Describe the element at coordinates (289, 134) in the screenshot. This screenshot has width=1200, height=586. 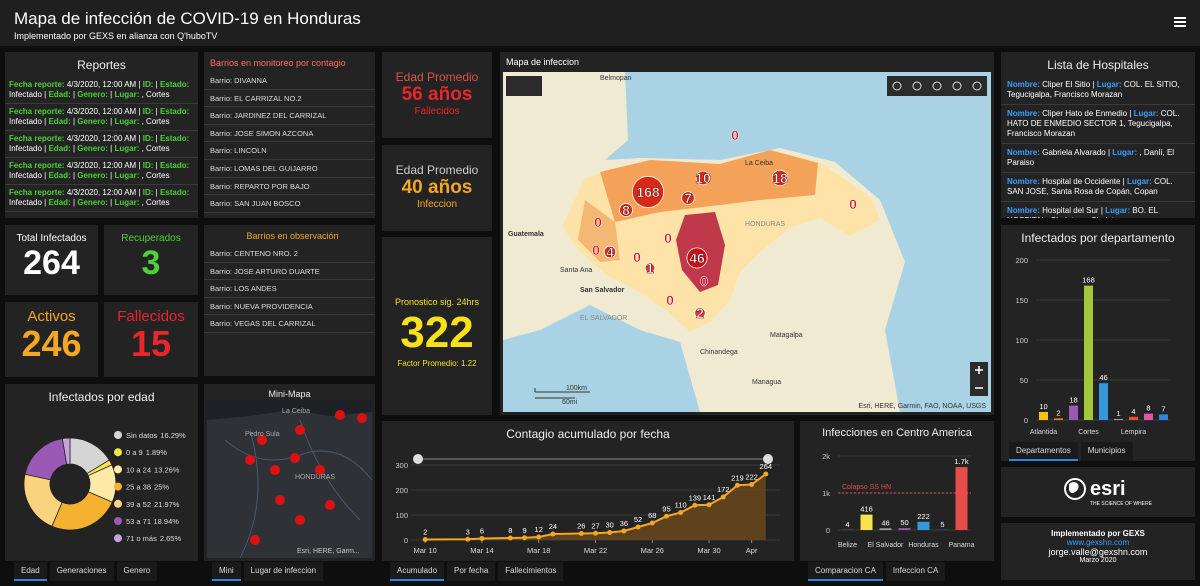
I see `barrio-item: Barrio: JOSE SIMON AZCONA` at that location.